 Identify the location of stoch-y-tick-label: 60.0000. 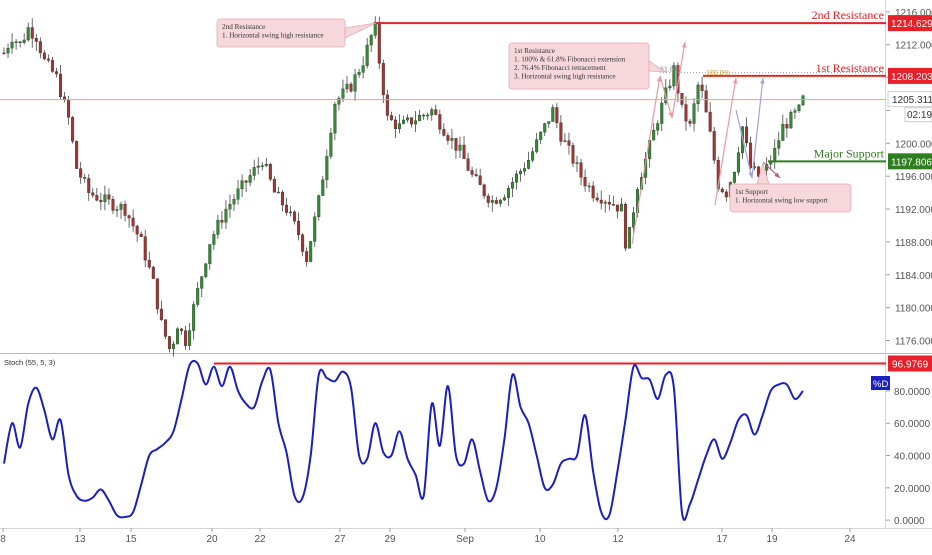
(912, 424).